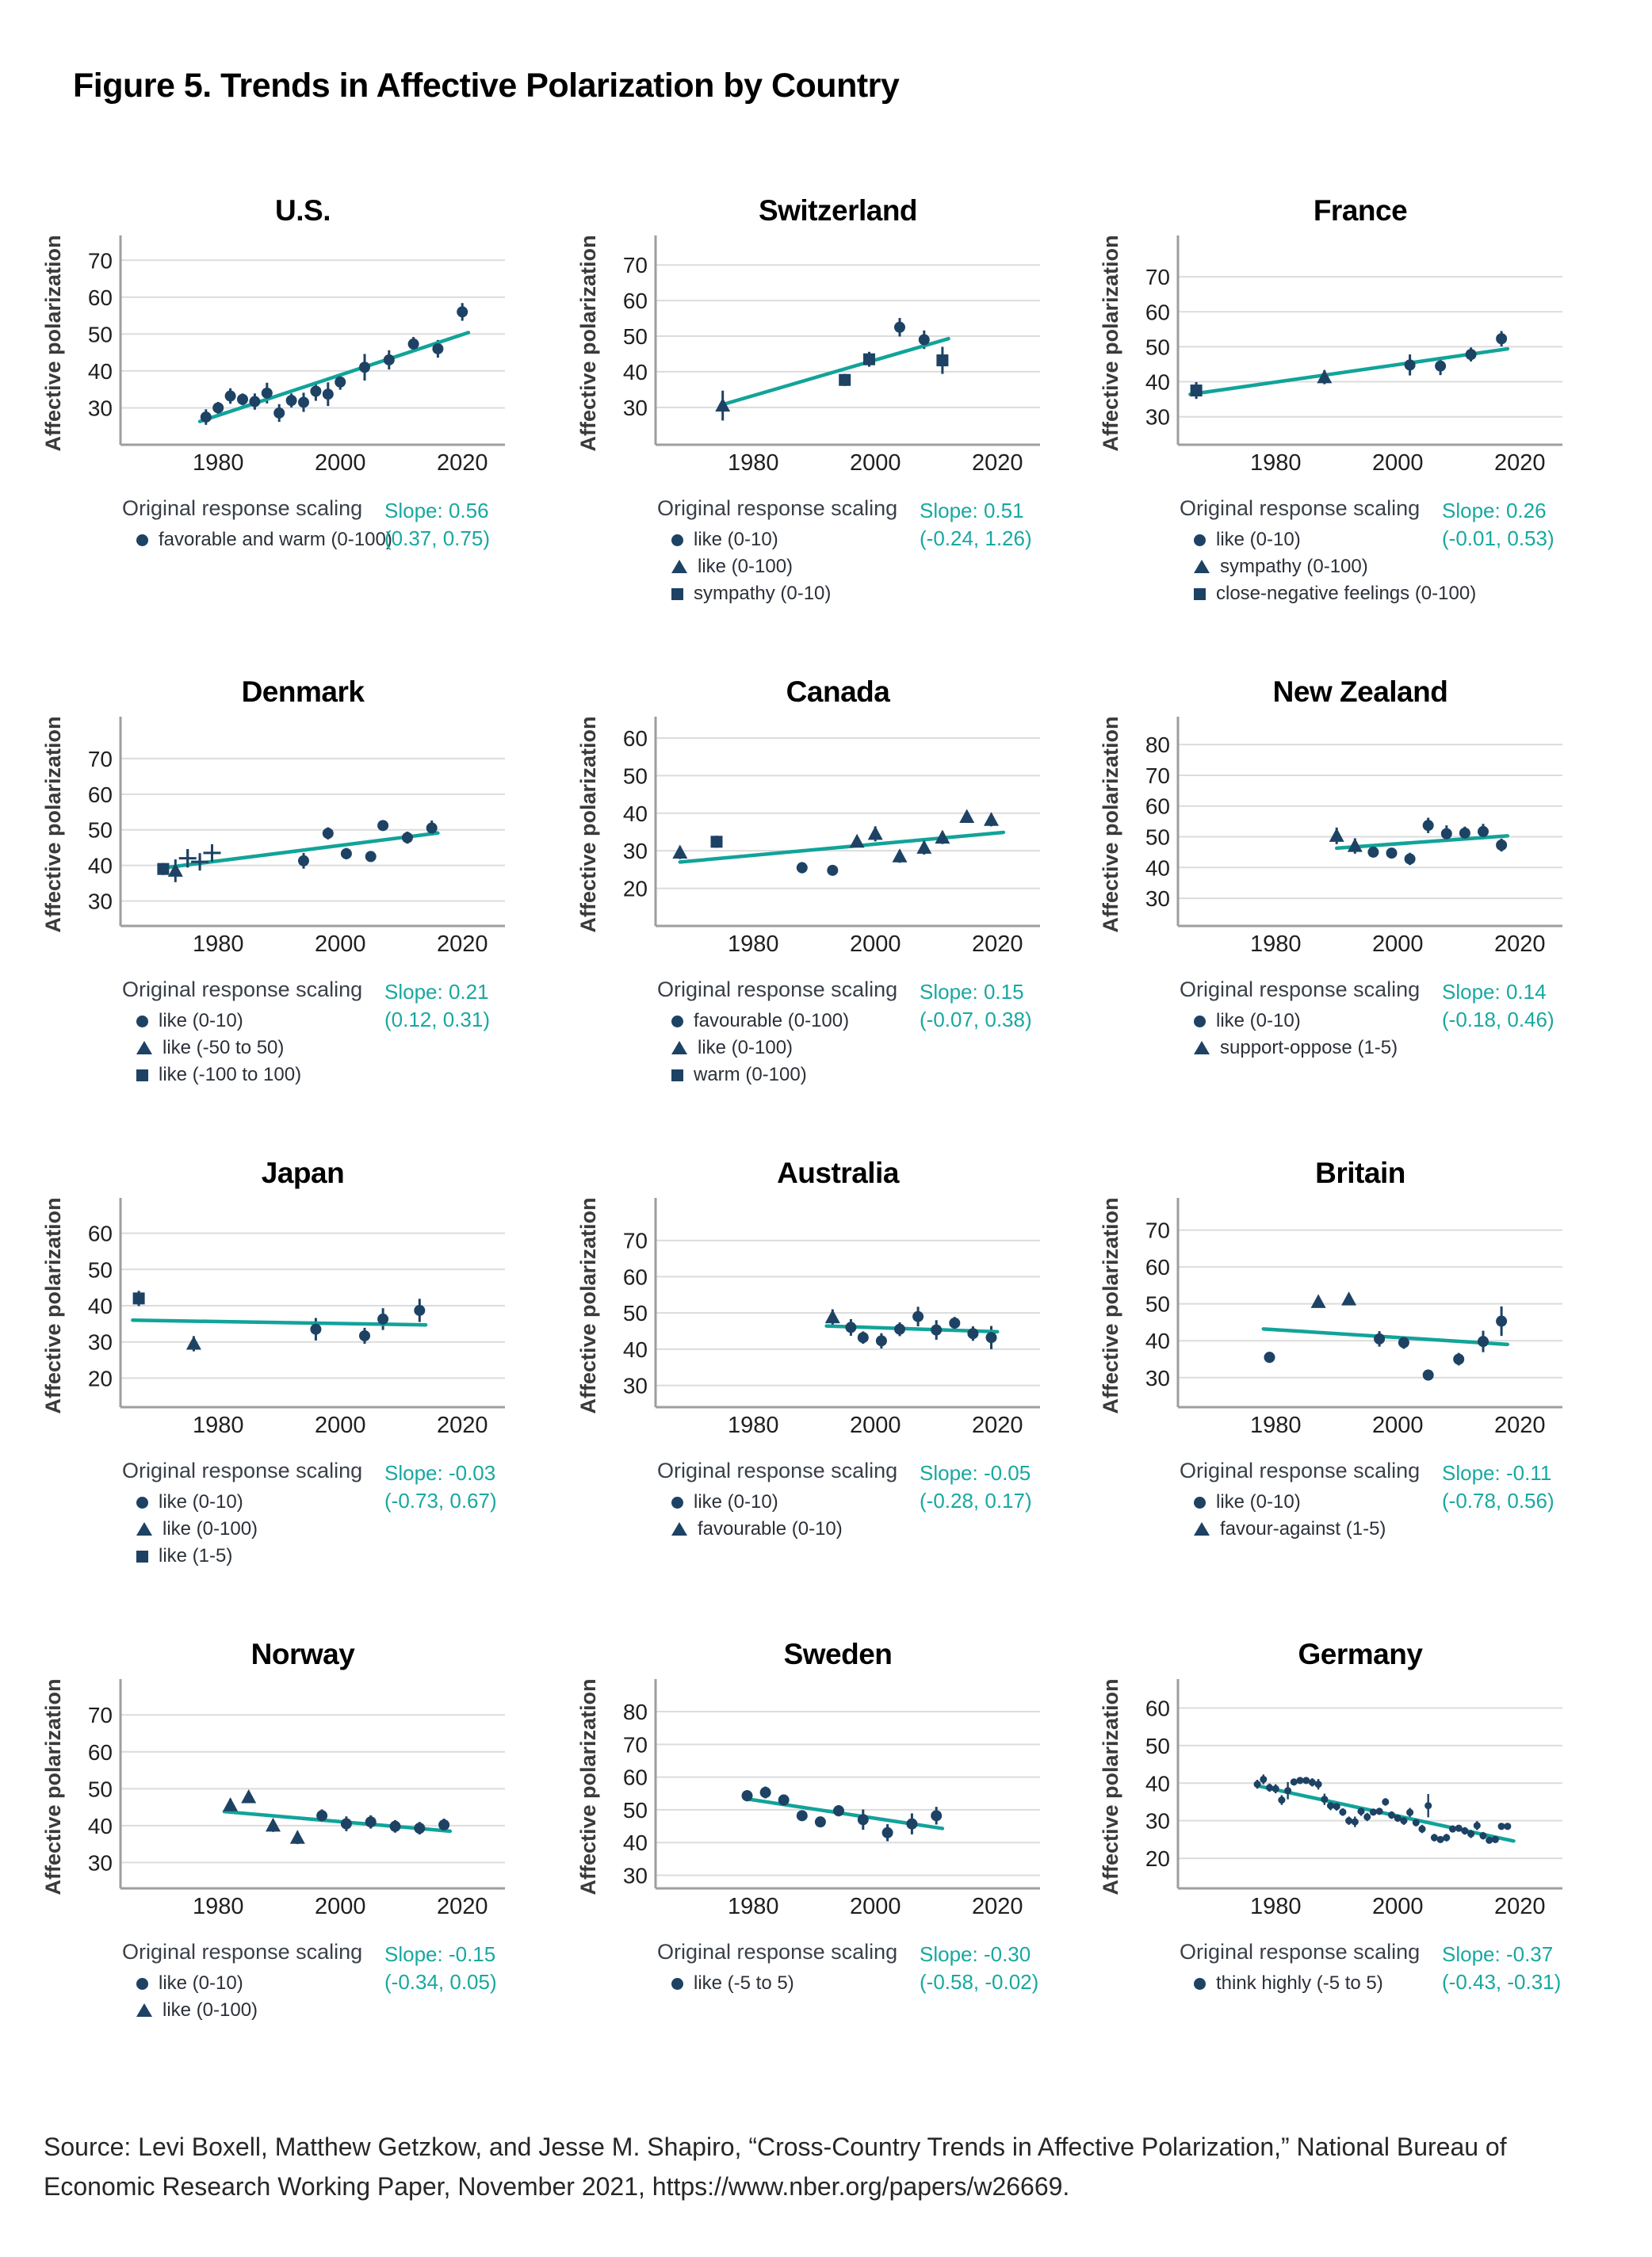 The image size is (1652, 2257). I want to click on legend-items: like (0-10) like (0-100) sympathy (0-10), so click(878, 566).